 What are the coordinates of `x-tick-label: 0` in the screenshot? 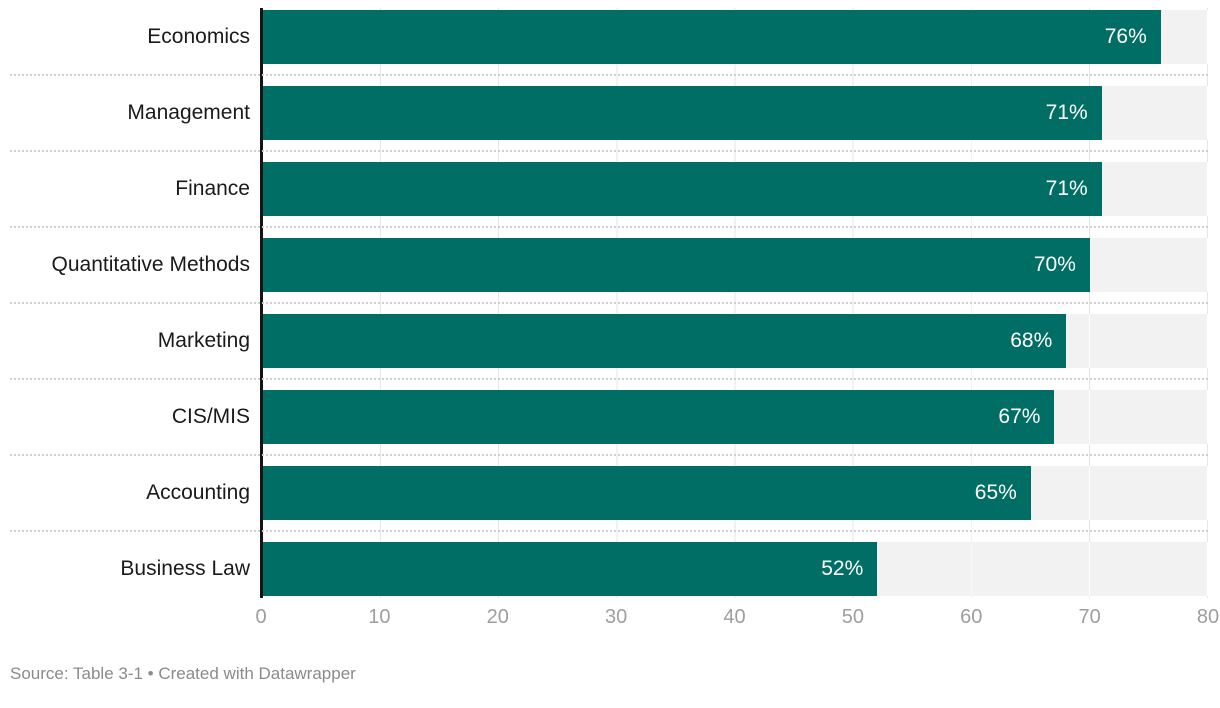 It's located at (261, 617).